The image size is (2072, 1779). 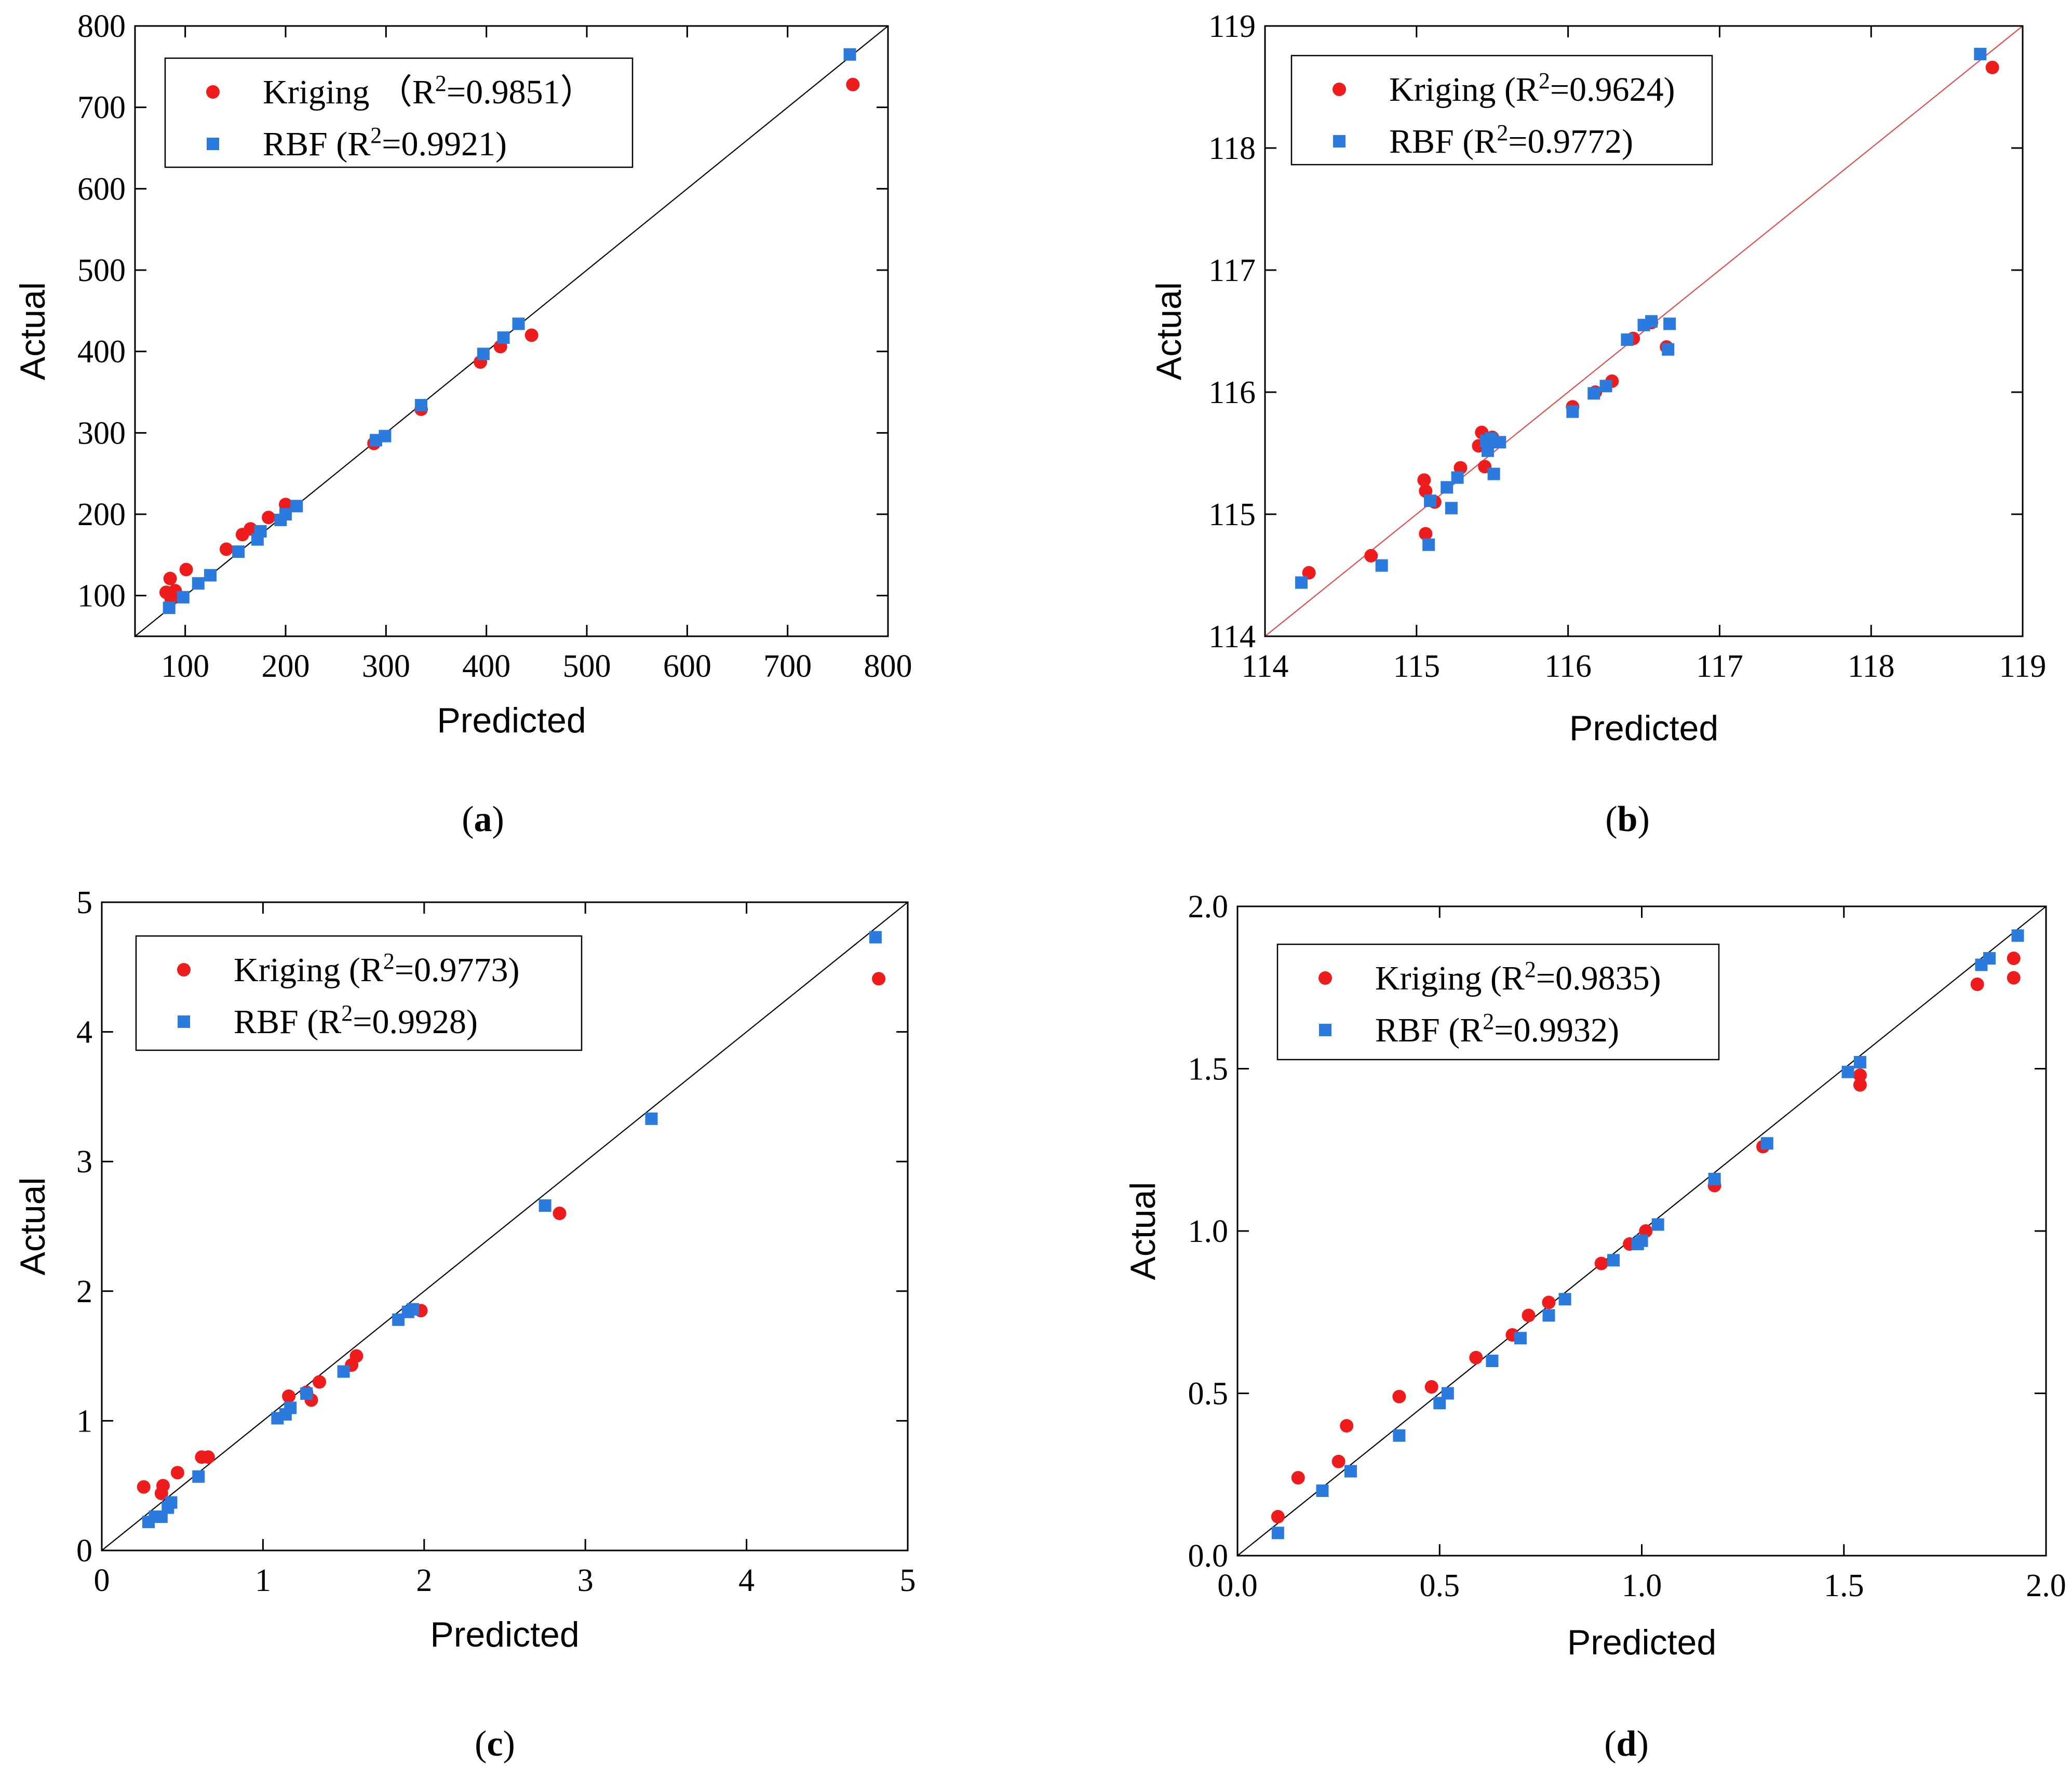 I want to click on y-tick-label: 400, so click(x=101, y=352).